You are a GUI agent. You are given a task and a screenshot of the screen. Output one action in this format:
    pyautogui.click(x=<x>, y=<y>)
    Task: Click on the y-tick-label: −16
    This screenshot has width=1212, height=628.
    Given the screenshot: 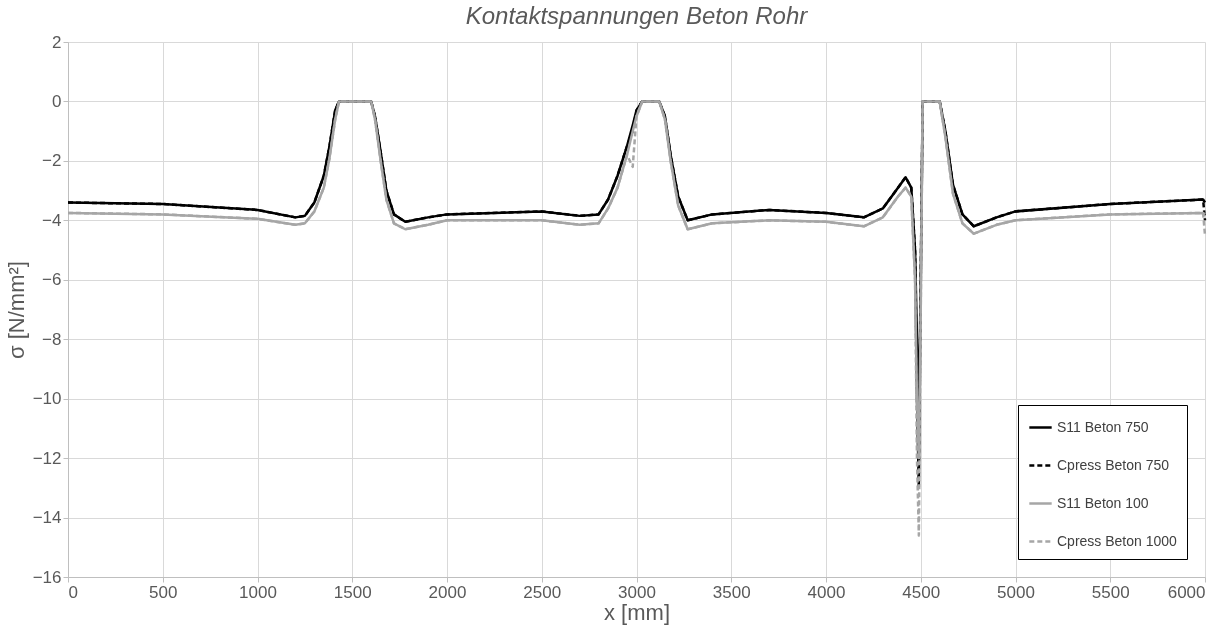 What is the action you would take?
    pyautogui.click(x=47, y=577)
    